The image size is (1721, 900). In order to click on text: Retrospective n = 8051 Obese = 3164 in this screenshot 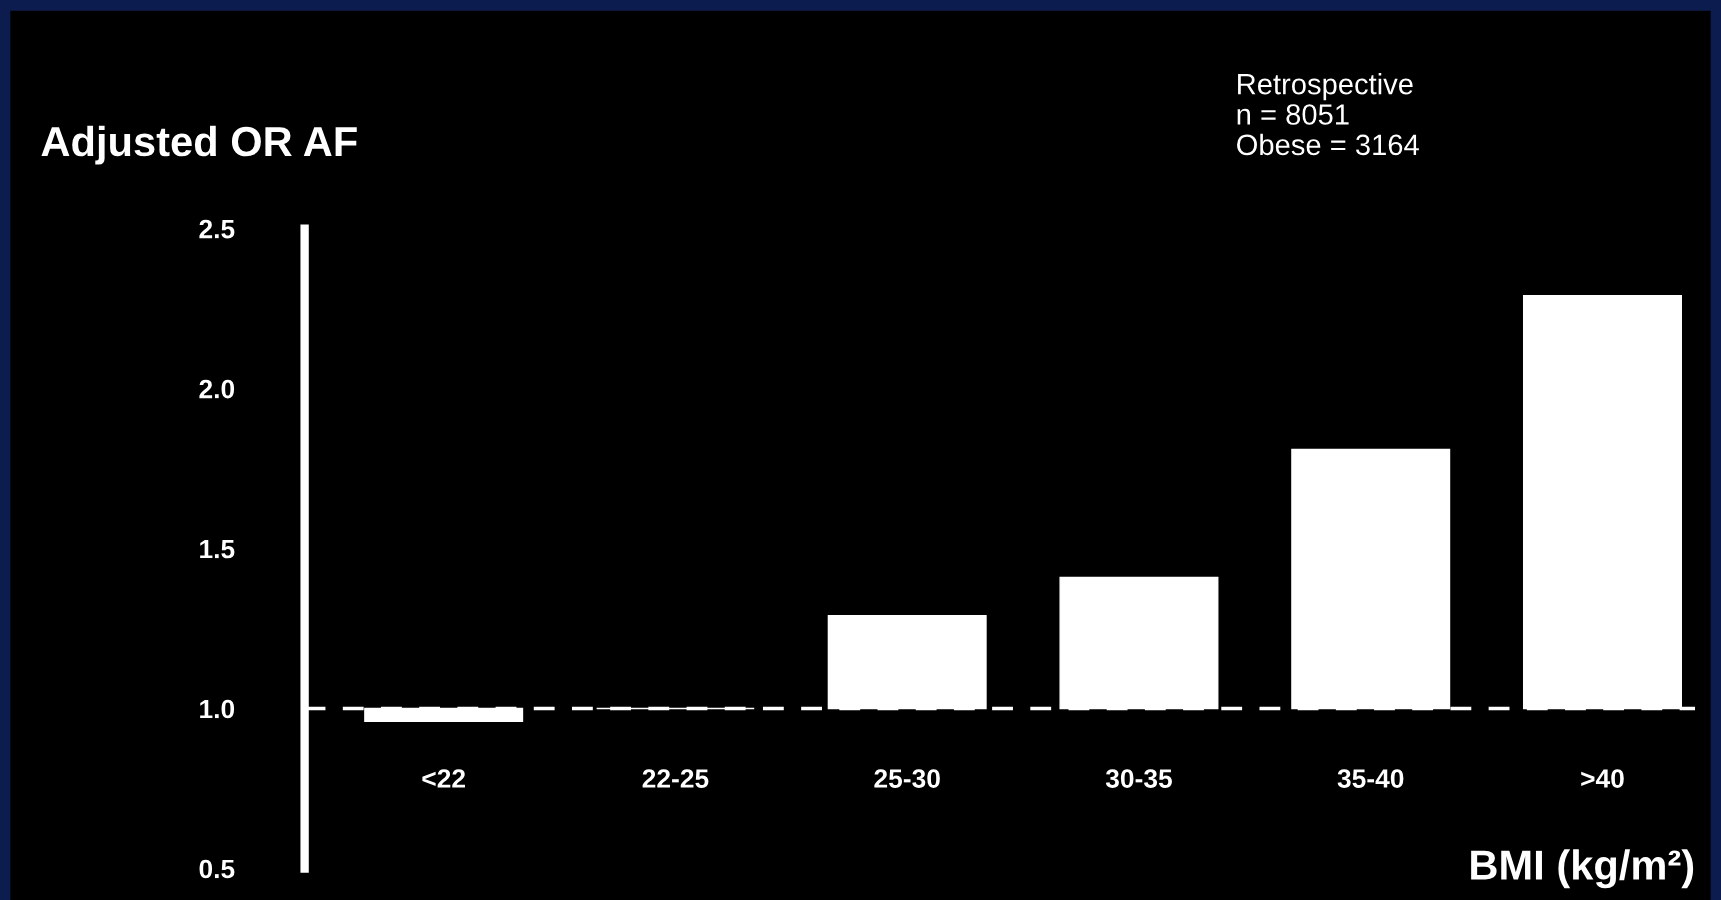, I will do `click(1328, 114)`.